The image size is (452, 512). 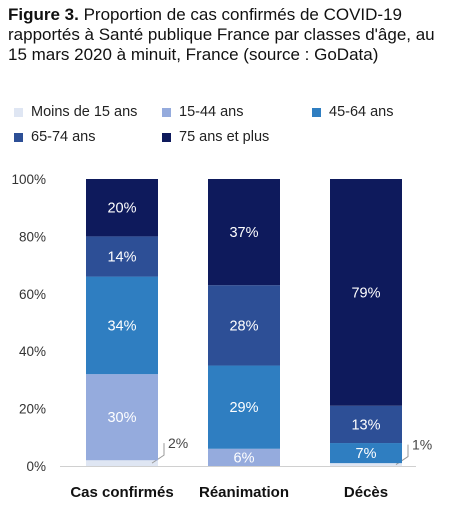 I want to click on bar-segment-moins-de-15-ans-cas-confirmes, so click(x=122, y=463).